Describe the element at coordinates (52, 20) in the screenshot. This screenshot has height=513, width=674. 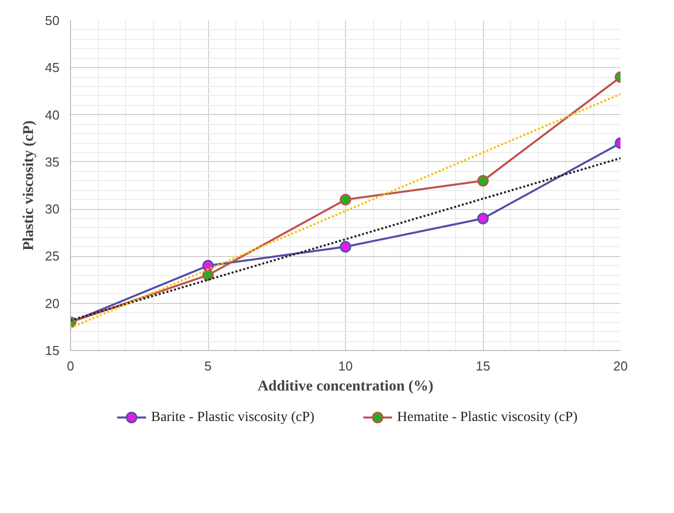
I see `y-tick-label: 50` at that location.